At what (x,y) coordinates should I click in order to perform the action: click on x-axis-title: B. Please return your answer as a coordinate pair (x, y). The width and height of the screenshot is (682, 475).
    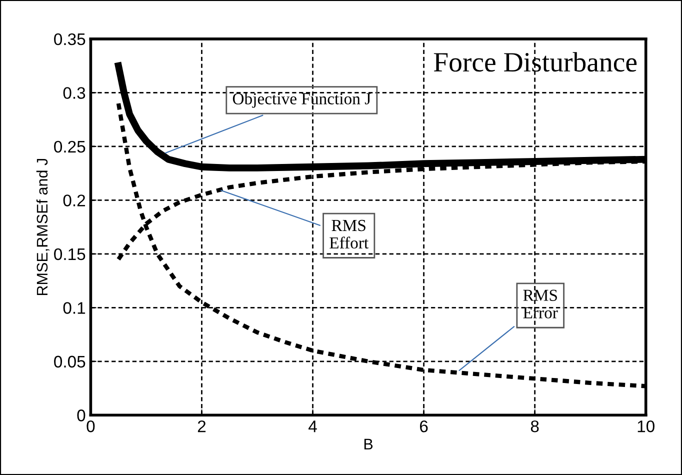
    Looking at the image, I should click on (368, 444).